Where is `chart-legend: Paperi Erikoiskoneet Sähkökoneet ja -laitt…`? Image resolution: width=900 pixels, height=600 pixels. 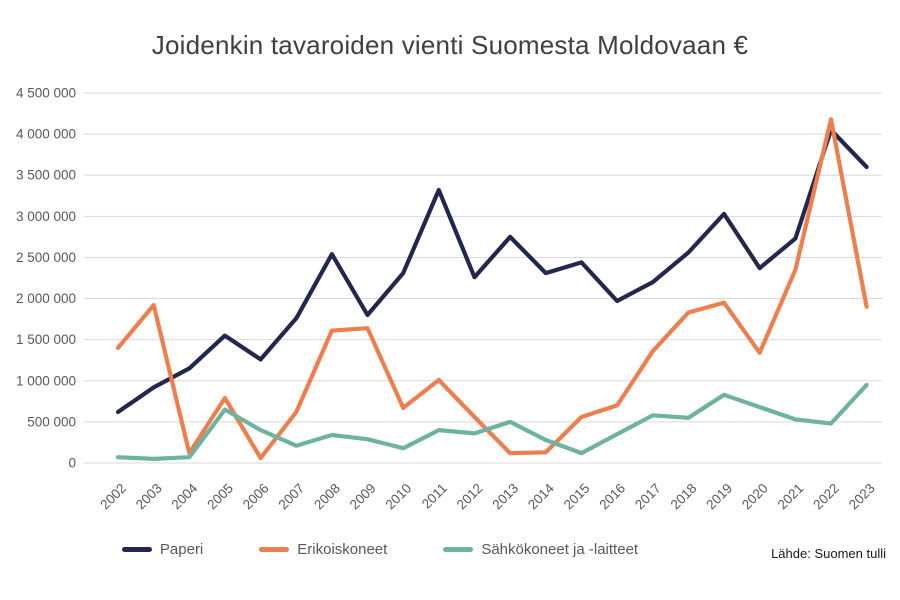
chart-legend: Paperi Erikoiskoneet Sähkökoneet ja -laitt… is located at coordinates (380, 549).